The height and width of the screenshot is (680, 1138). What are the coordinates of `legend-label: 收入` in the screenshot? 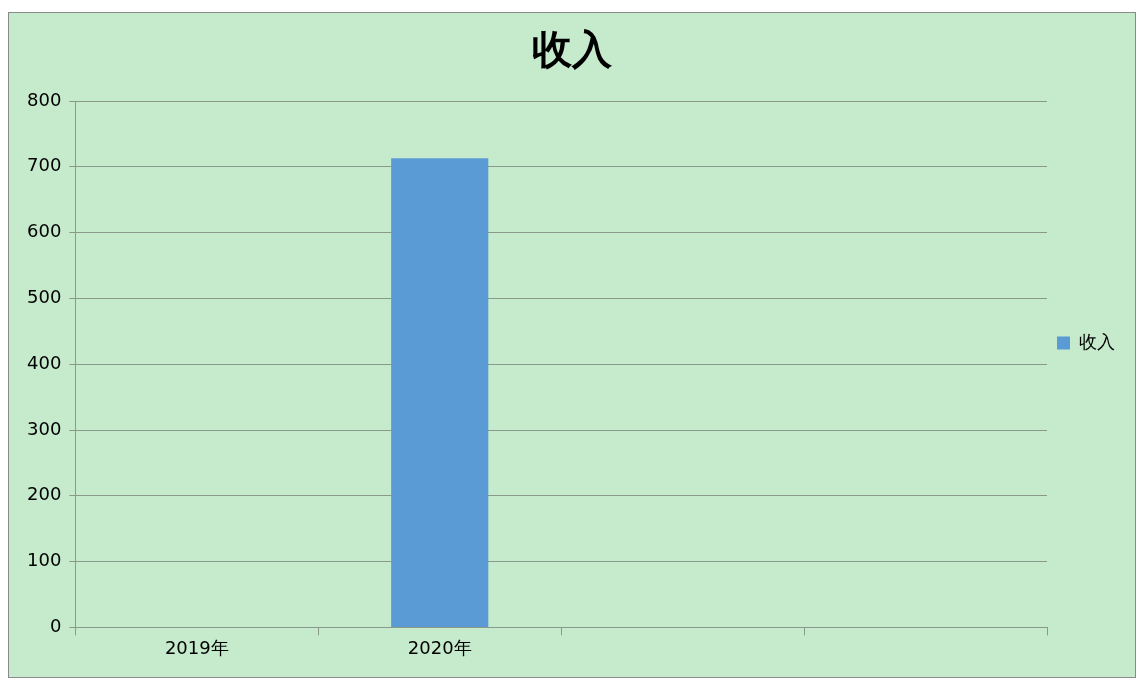 It's located at (1097, 341).